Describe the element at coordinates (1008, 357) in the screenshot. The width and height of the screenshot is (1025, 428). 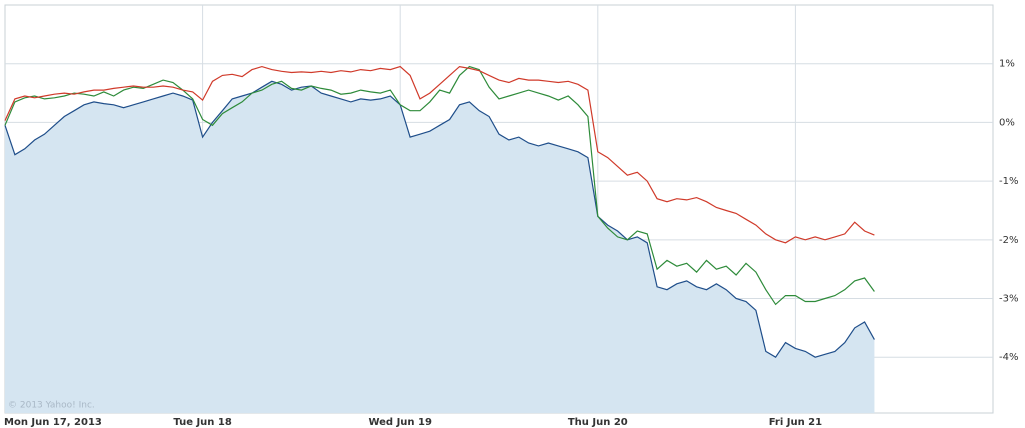
I see `y-tick-label: -4%` at that location.